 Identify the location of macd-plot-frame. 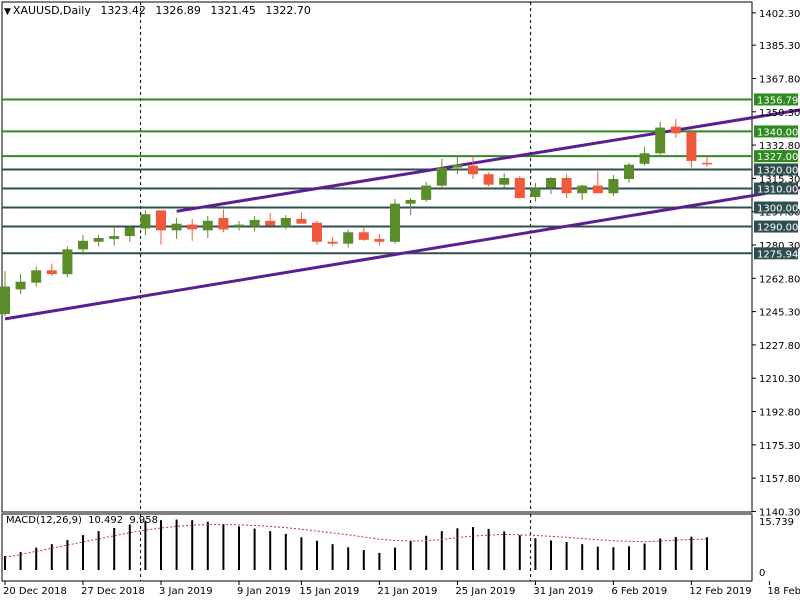
(377, 547).